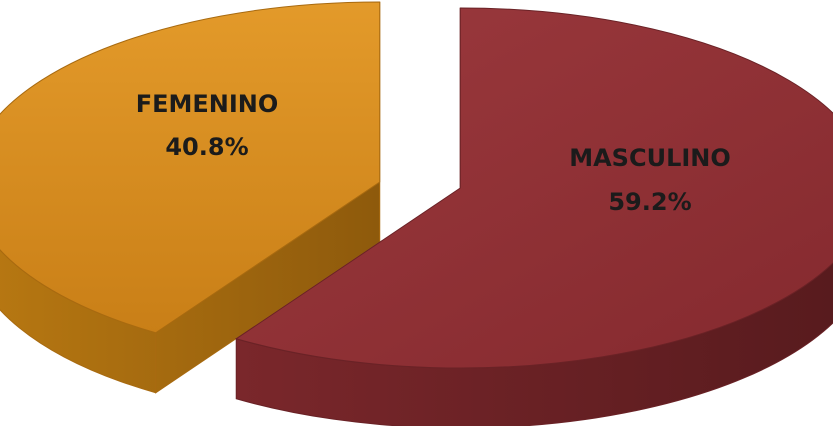 The height and width of the screenshot is (426, 833). I want to click on pie-slice-masculino-label: MASCULINO, so click(650, 158).